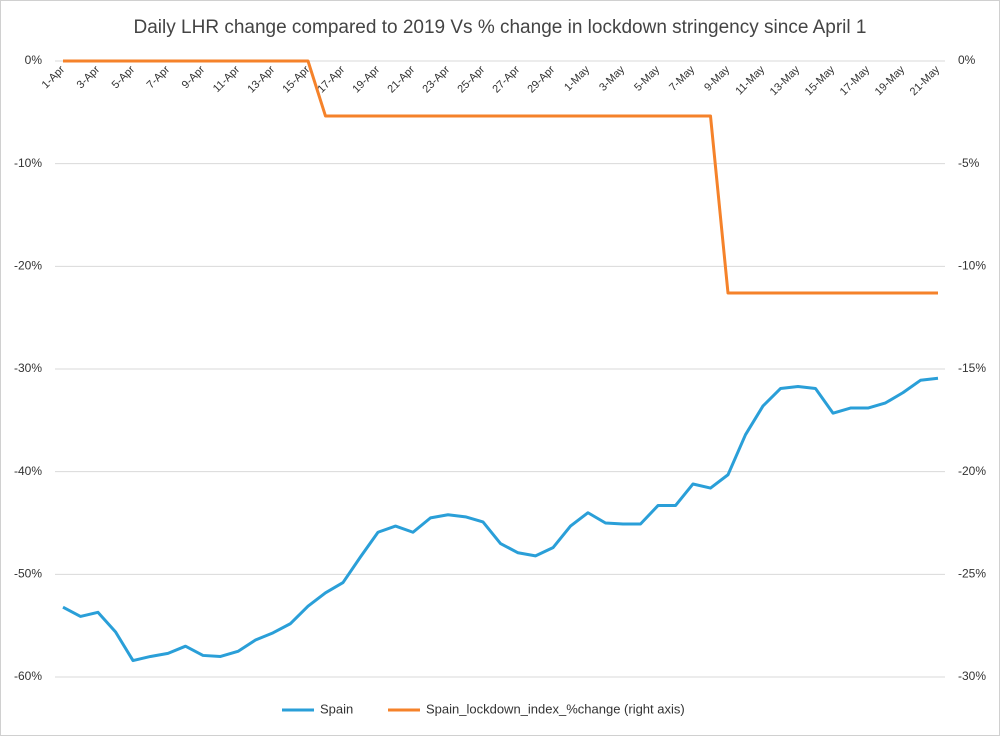  I want to click on y2-tick-label: -20%, so click(972, 471).